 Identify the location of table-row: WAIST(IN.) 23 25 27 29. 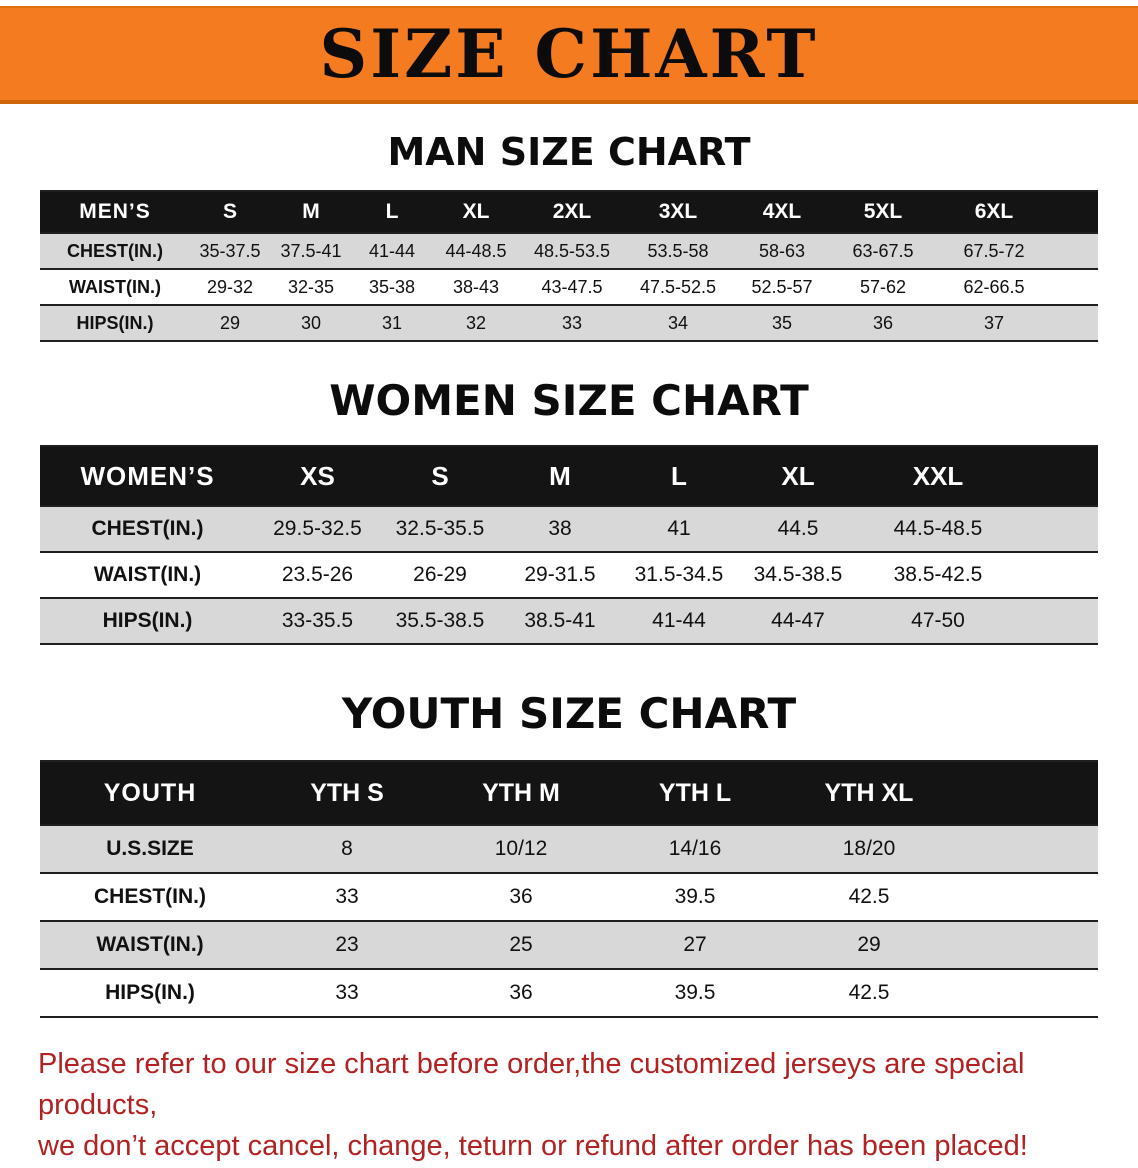
(569, 945).